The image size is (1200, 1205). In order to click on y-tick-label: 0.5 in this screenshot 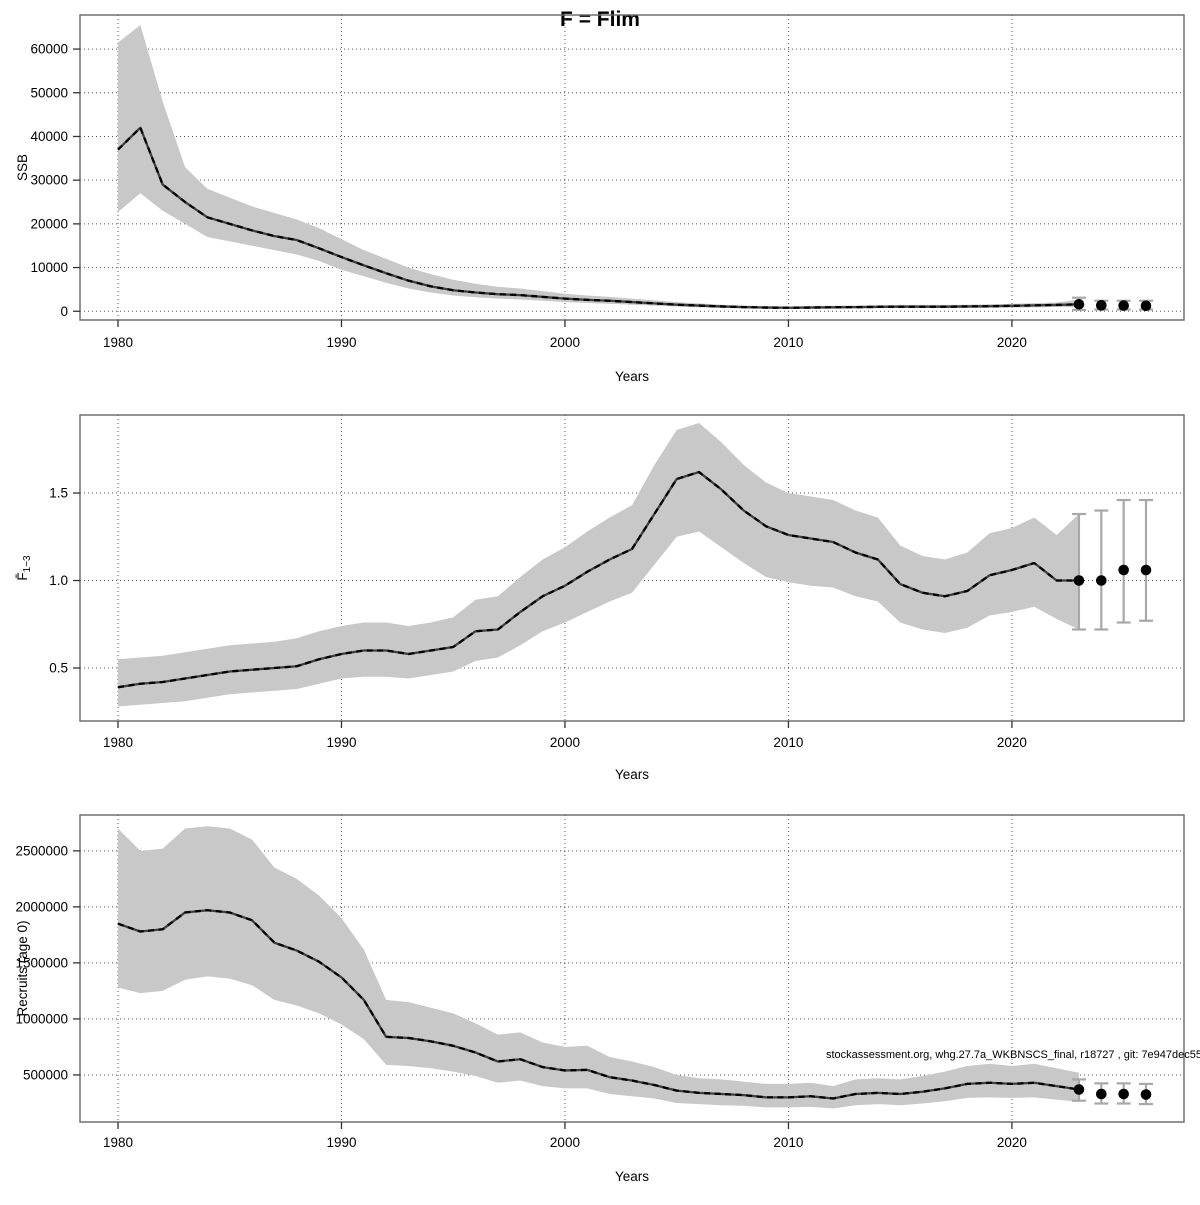, I will do `click(58, 667)`.